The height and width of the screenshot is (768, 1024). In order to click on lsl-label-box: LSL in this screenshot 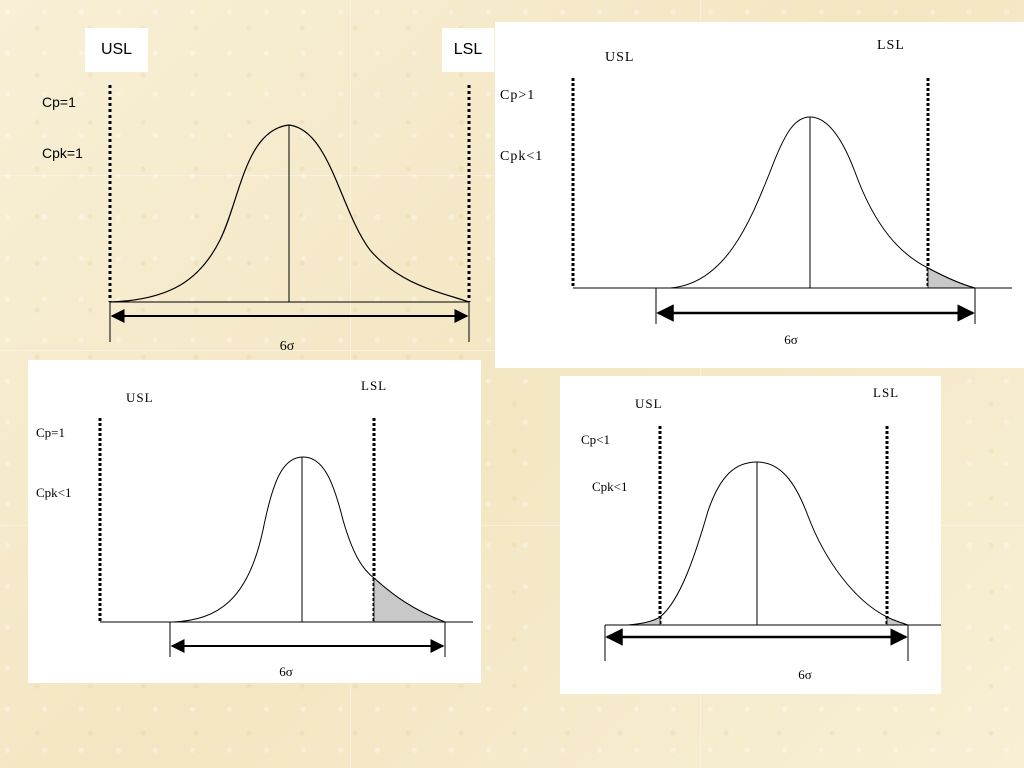, I will do `click(468, 50)`.